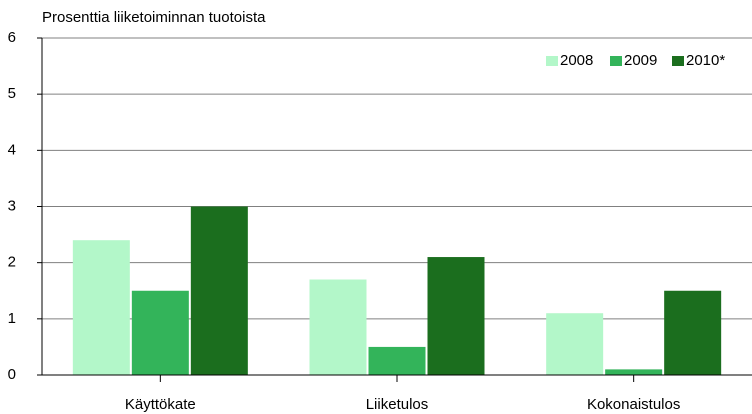 The image size is (752, 414). What do you see at coordinates (12, 149) in the screenshot?
I see `y-tick-label: 4` at bounding box center [12, 149].